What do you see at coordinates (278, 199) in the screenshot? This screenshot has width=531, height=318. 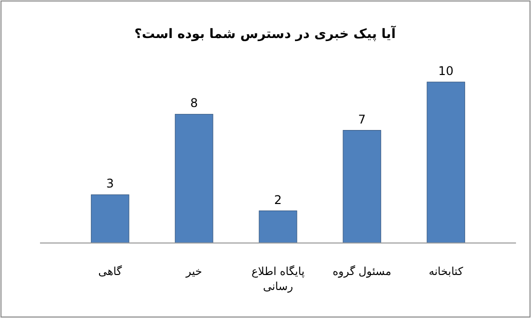 I see `data-label: 2` at bounding box center [278, 199].